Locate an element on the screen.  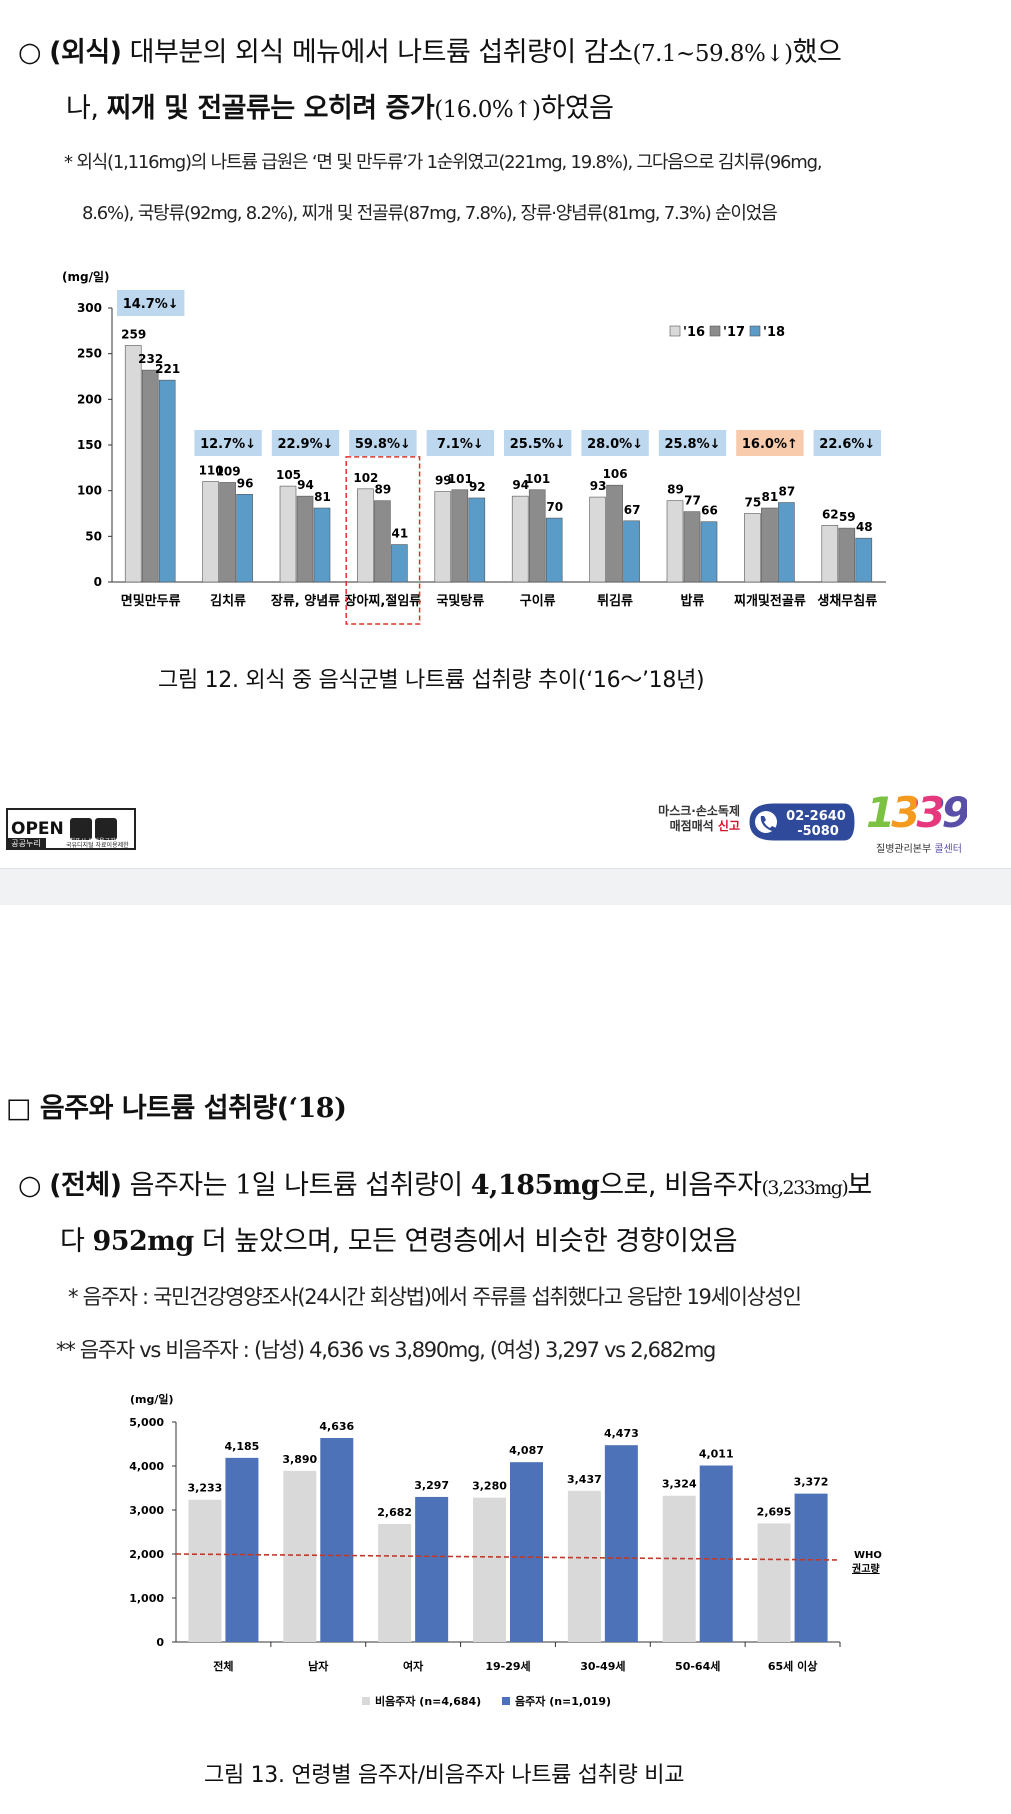
text-segment-bold-value: 952mg is located at coordinates (143, 1241).